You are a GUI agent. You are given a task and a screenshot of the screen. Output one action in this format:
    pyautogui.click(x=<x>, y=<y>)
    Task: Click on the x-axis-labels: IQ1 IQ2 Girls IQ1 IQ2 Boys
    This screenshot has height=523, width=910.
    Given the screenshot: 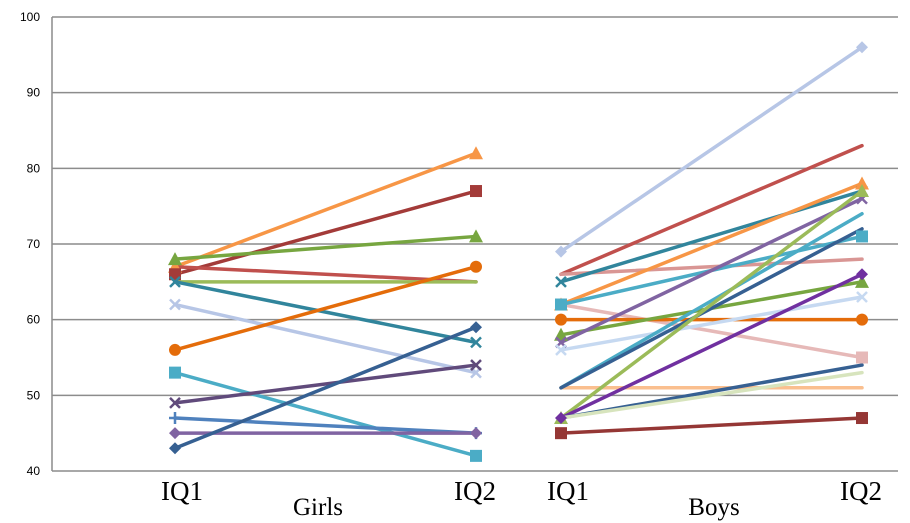 What is the action you would take?
    pyautogui.click(x=521, y=498)
    